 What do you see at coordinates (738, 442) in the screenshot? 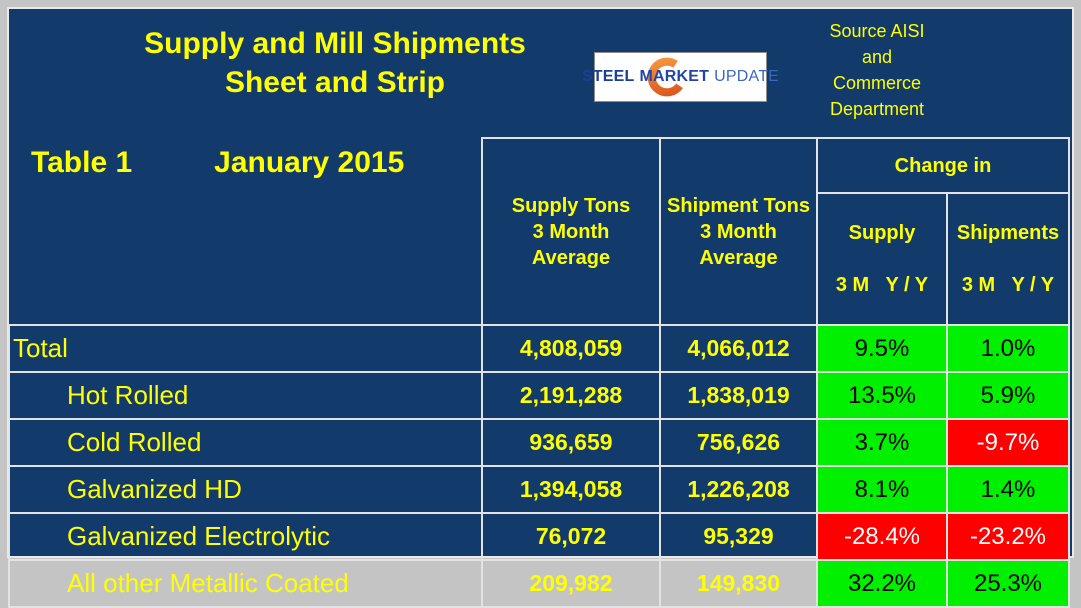
I see `shipment-value: 756,626` at bounding box center [738, 442].